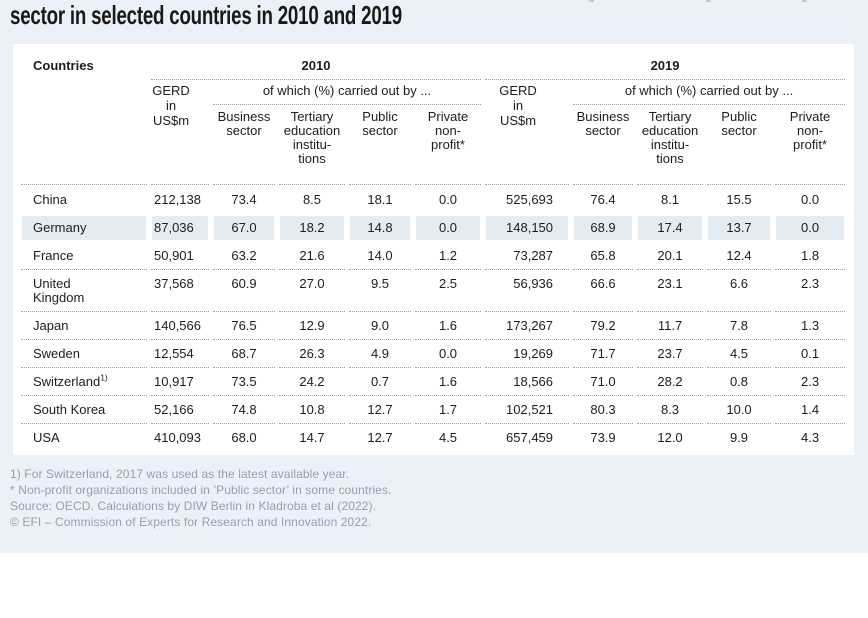  What do you see at coordinates (603, 199) in the screenshot?
I see `pct-2019-value: 76.4` at bounding box center [603, 199].